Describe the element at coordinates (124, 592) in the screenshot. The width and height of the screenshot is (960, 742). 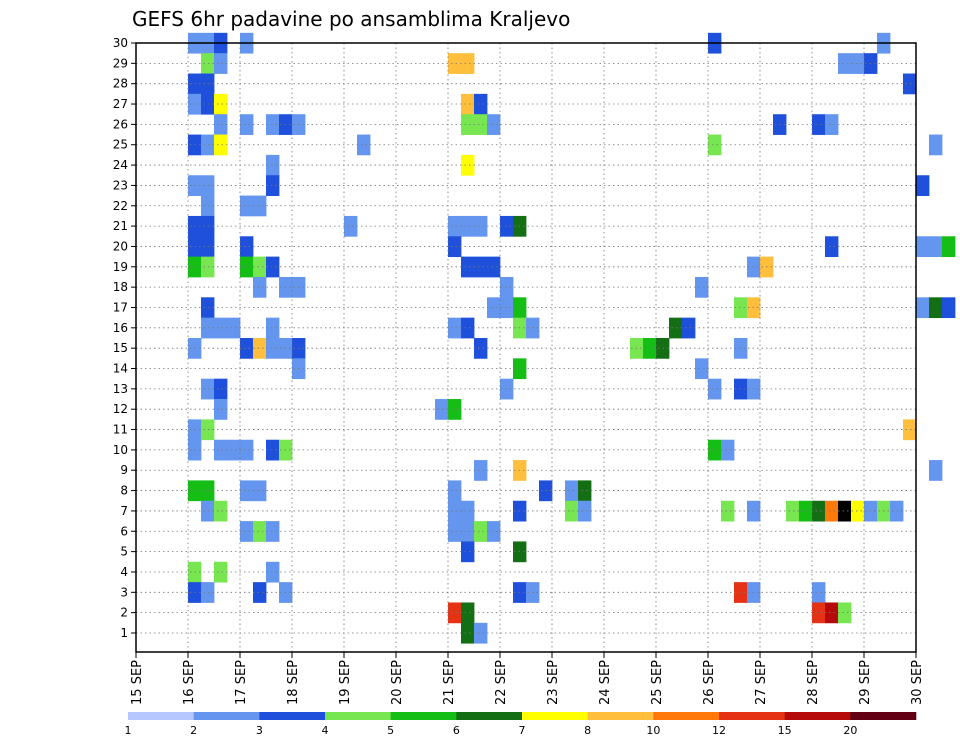
I see `y-tick-label: 3` at that location.